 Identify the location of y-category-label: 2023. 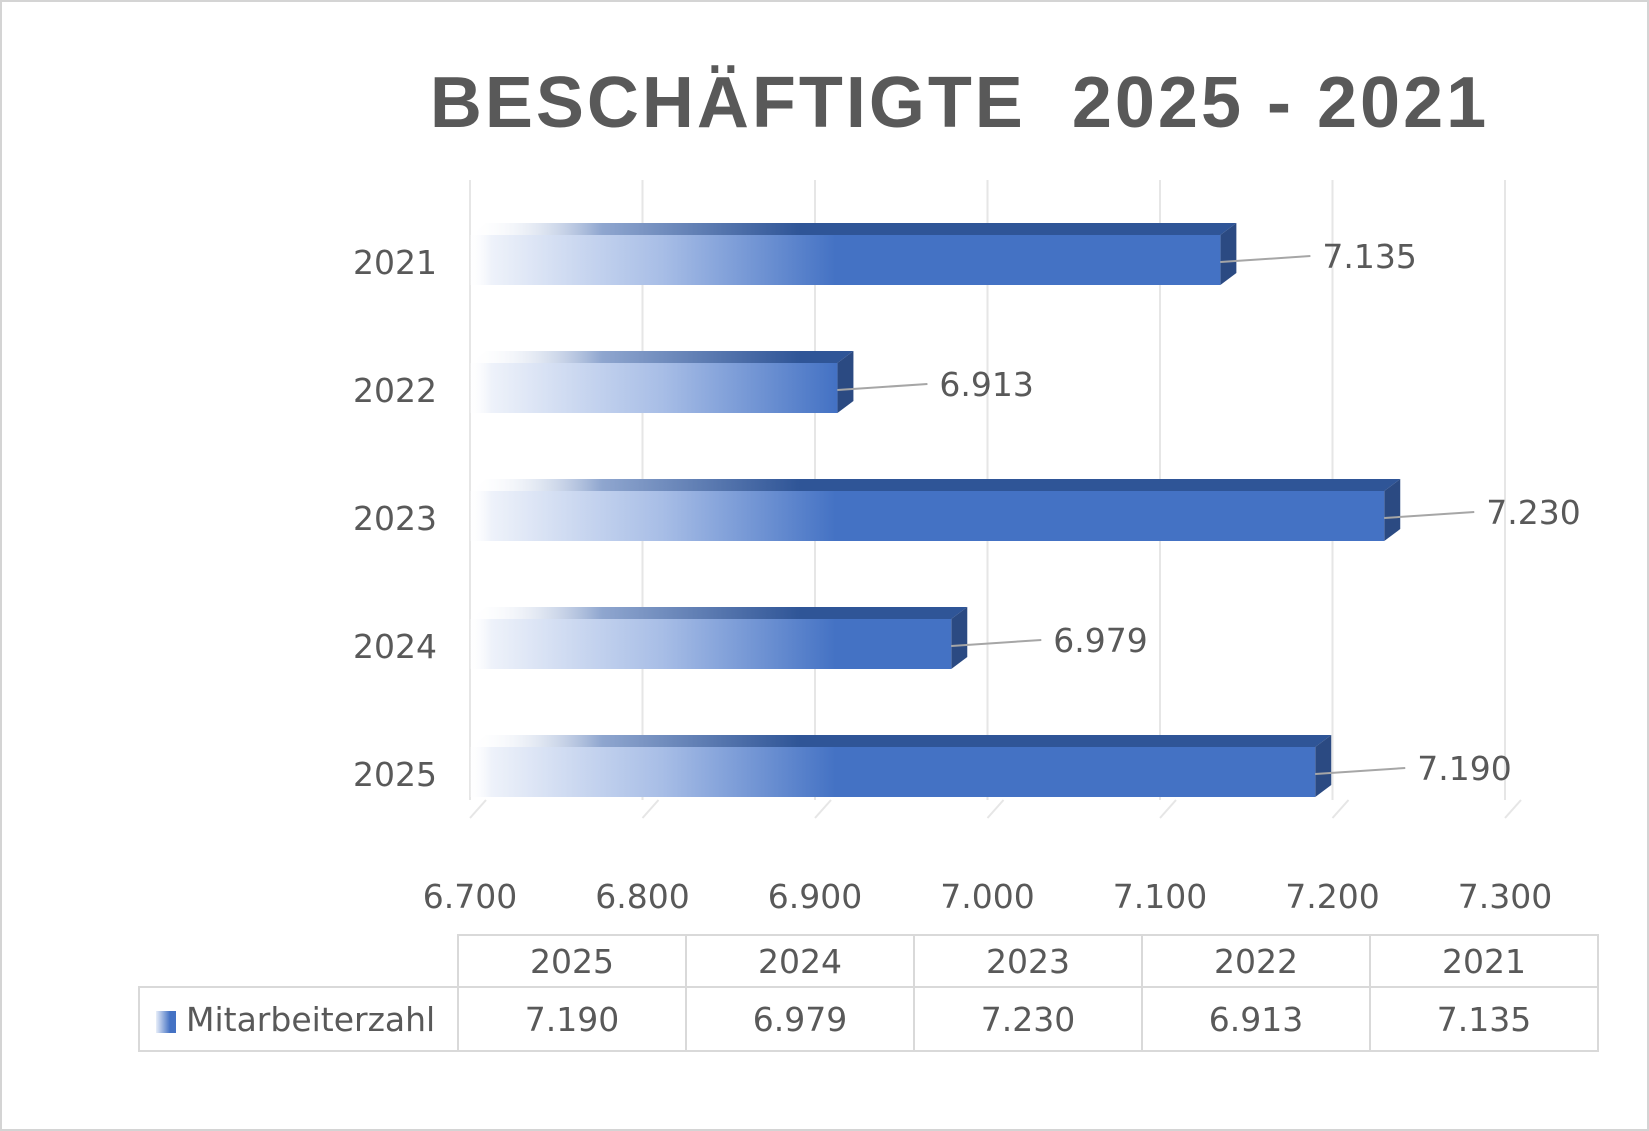
(395, 518).